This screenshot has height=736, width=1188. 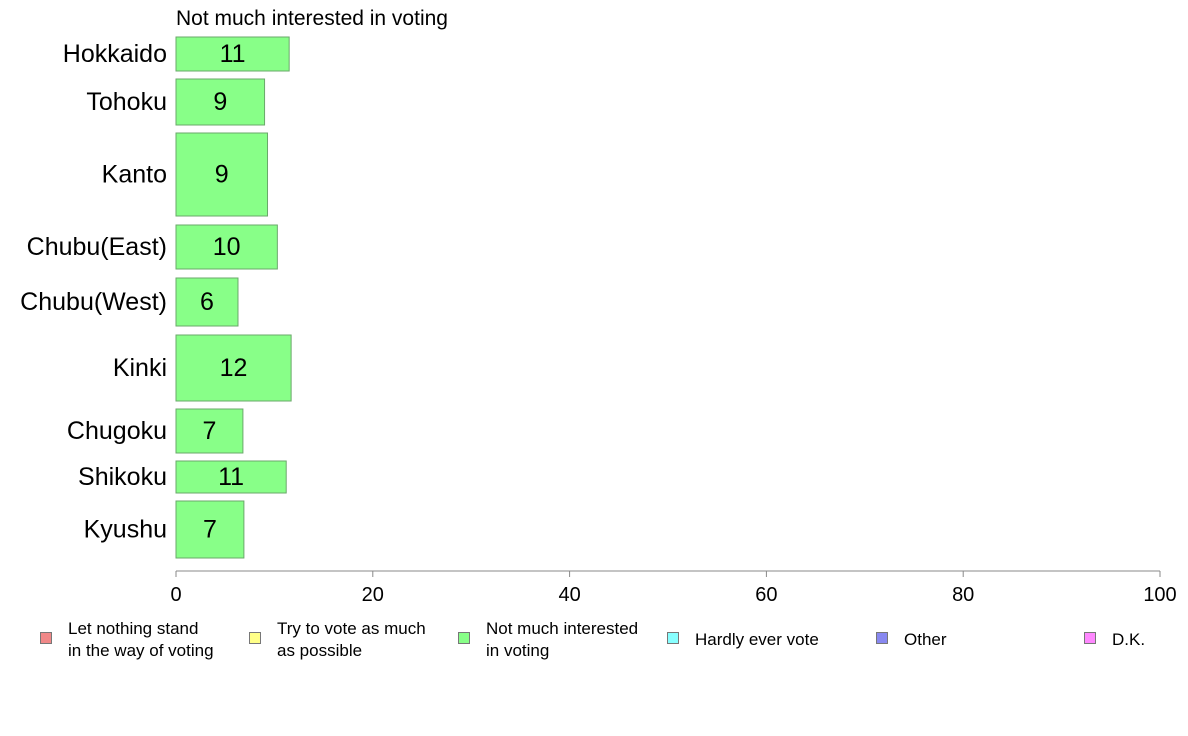 I want to click on bar-tohoku, so click(x=220, y=102).